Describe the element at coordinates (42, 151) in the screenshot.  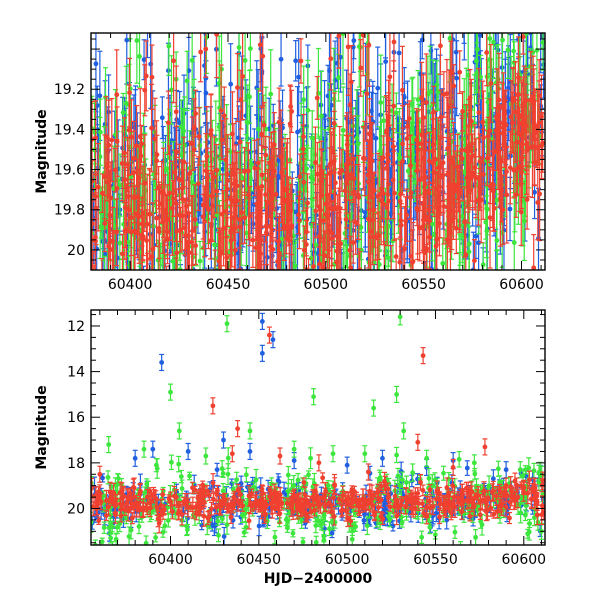
I see `y-axis-label: Magnitude` at that location.